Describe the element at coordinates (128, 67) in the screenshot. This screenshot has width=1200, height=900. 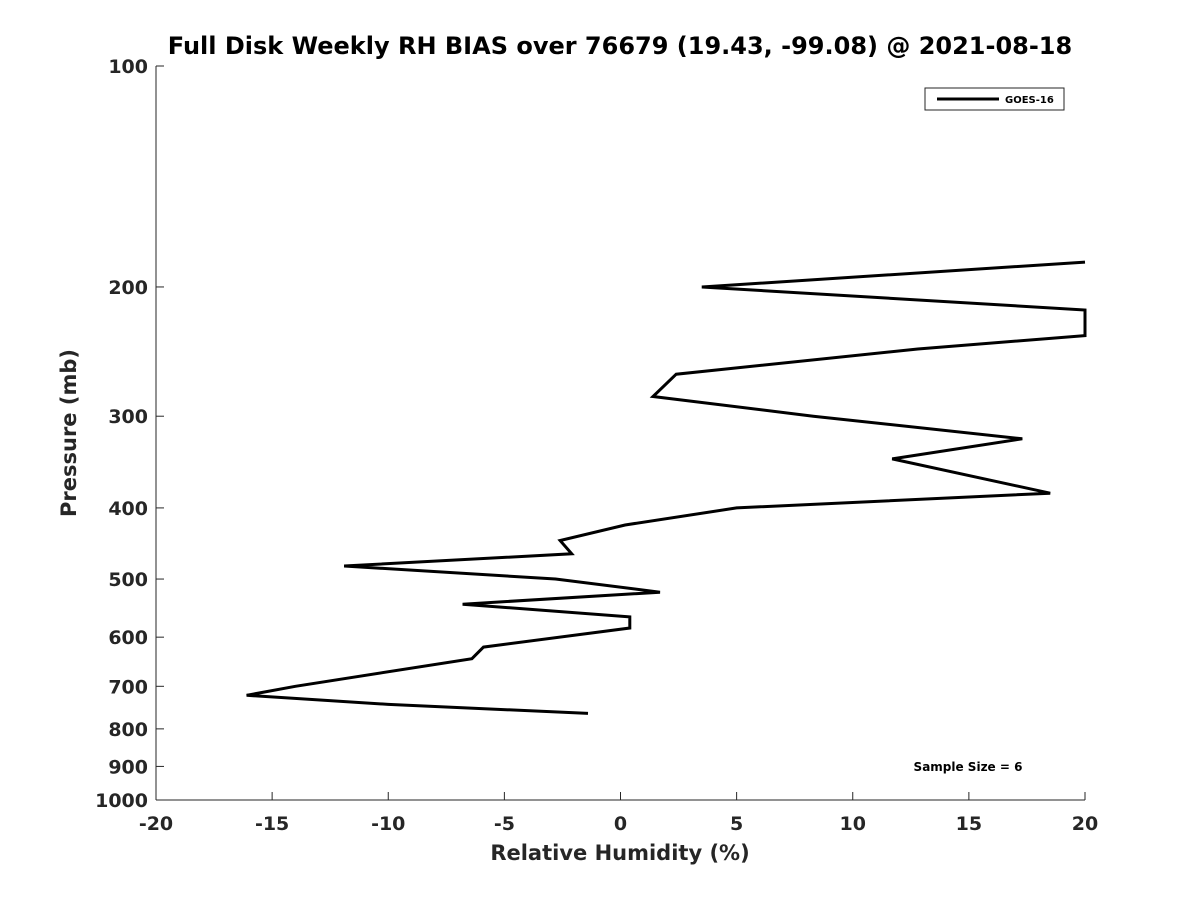
I see `y-tick-label: 100` at that location.